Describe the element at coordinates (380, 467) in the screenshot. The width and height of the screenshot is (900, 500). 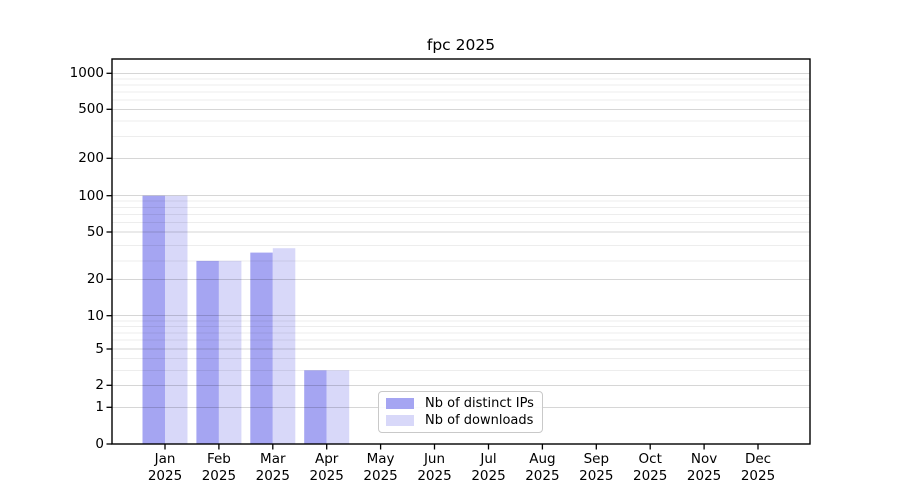
I see `x-tick-label: May 2025` at that location.